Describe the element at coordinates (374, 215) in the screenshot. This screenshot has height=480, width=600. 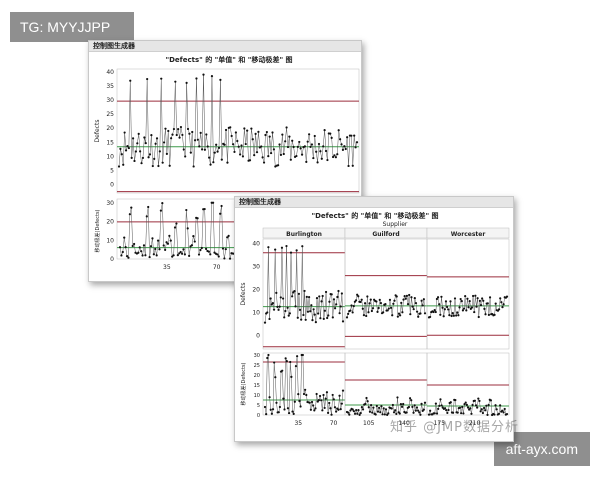
I see `chart-title: "Defects" 的 "单值" 和 "移动极差" 图` at that location.